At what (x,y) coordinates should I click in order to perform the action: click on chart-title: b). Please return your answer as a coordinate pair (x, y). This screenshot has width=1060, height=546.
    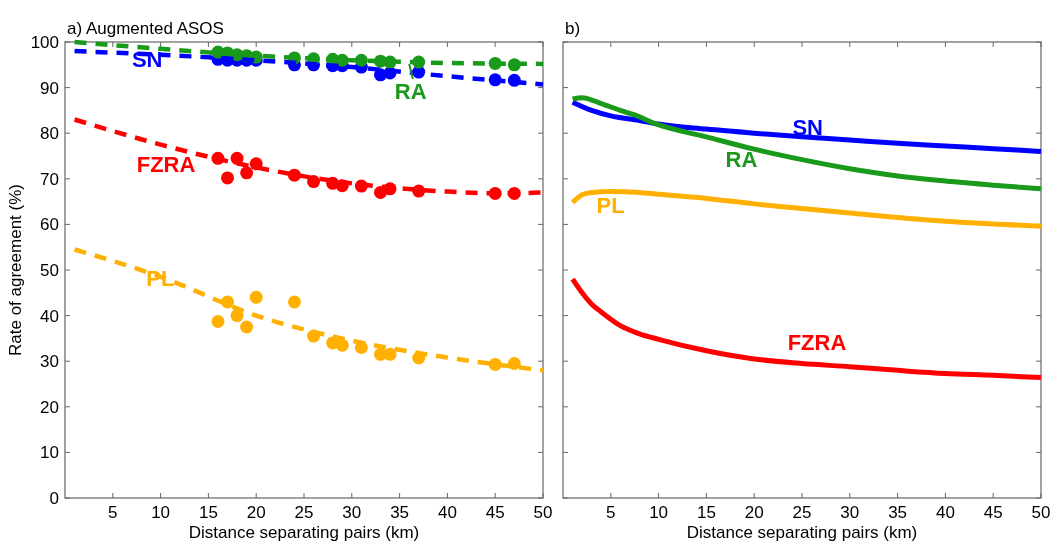
    Looking at the image, I should click on (573, 28).